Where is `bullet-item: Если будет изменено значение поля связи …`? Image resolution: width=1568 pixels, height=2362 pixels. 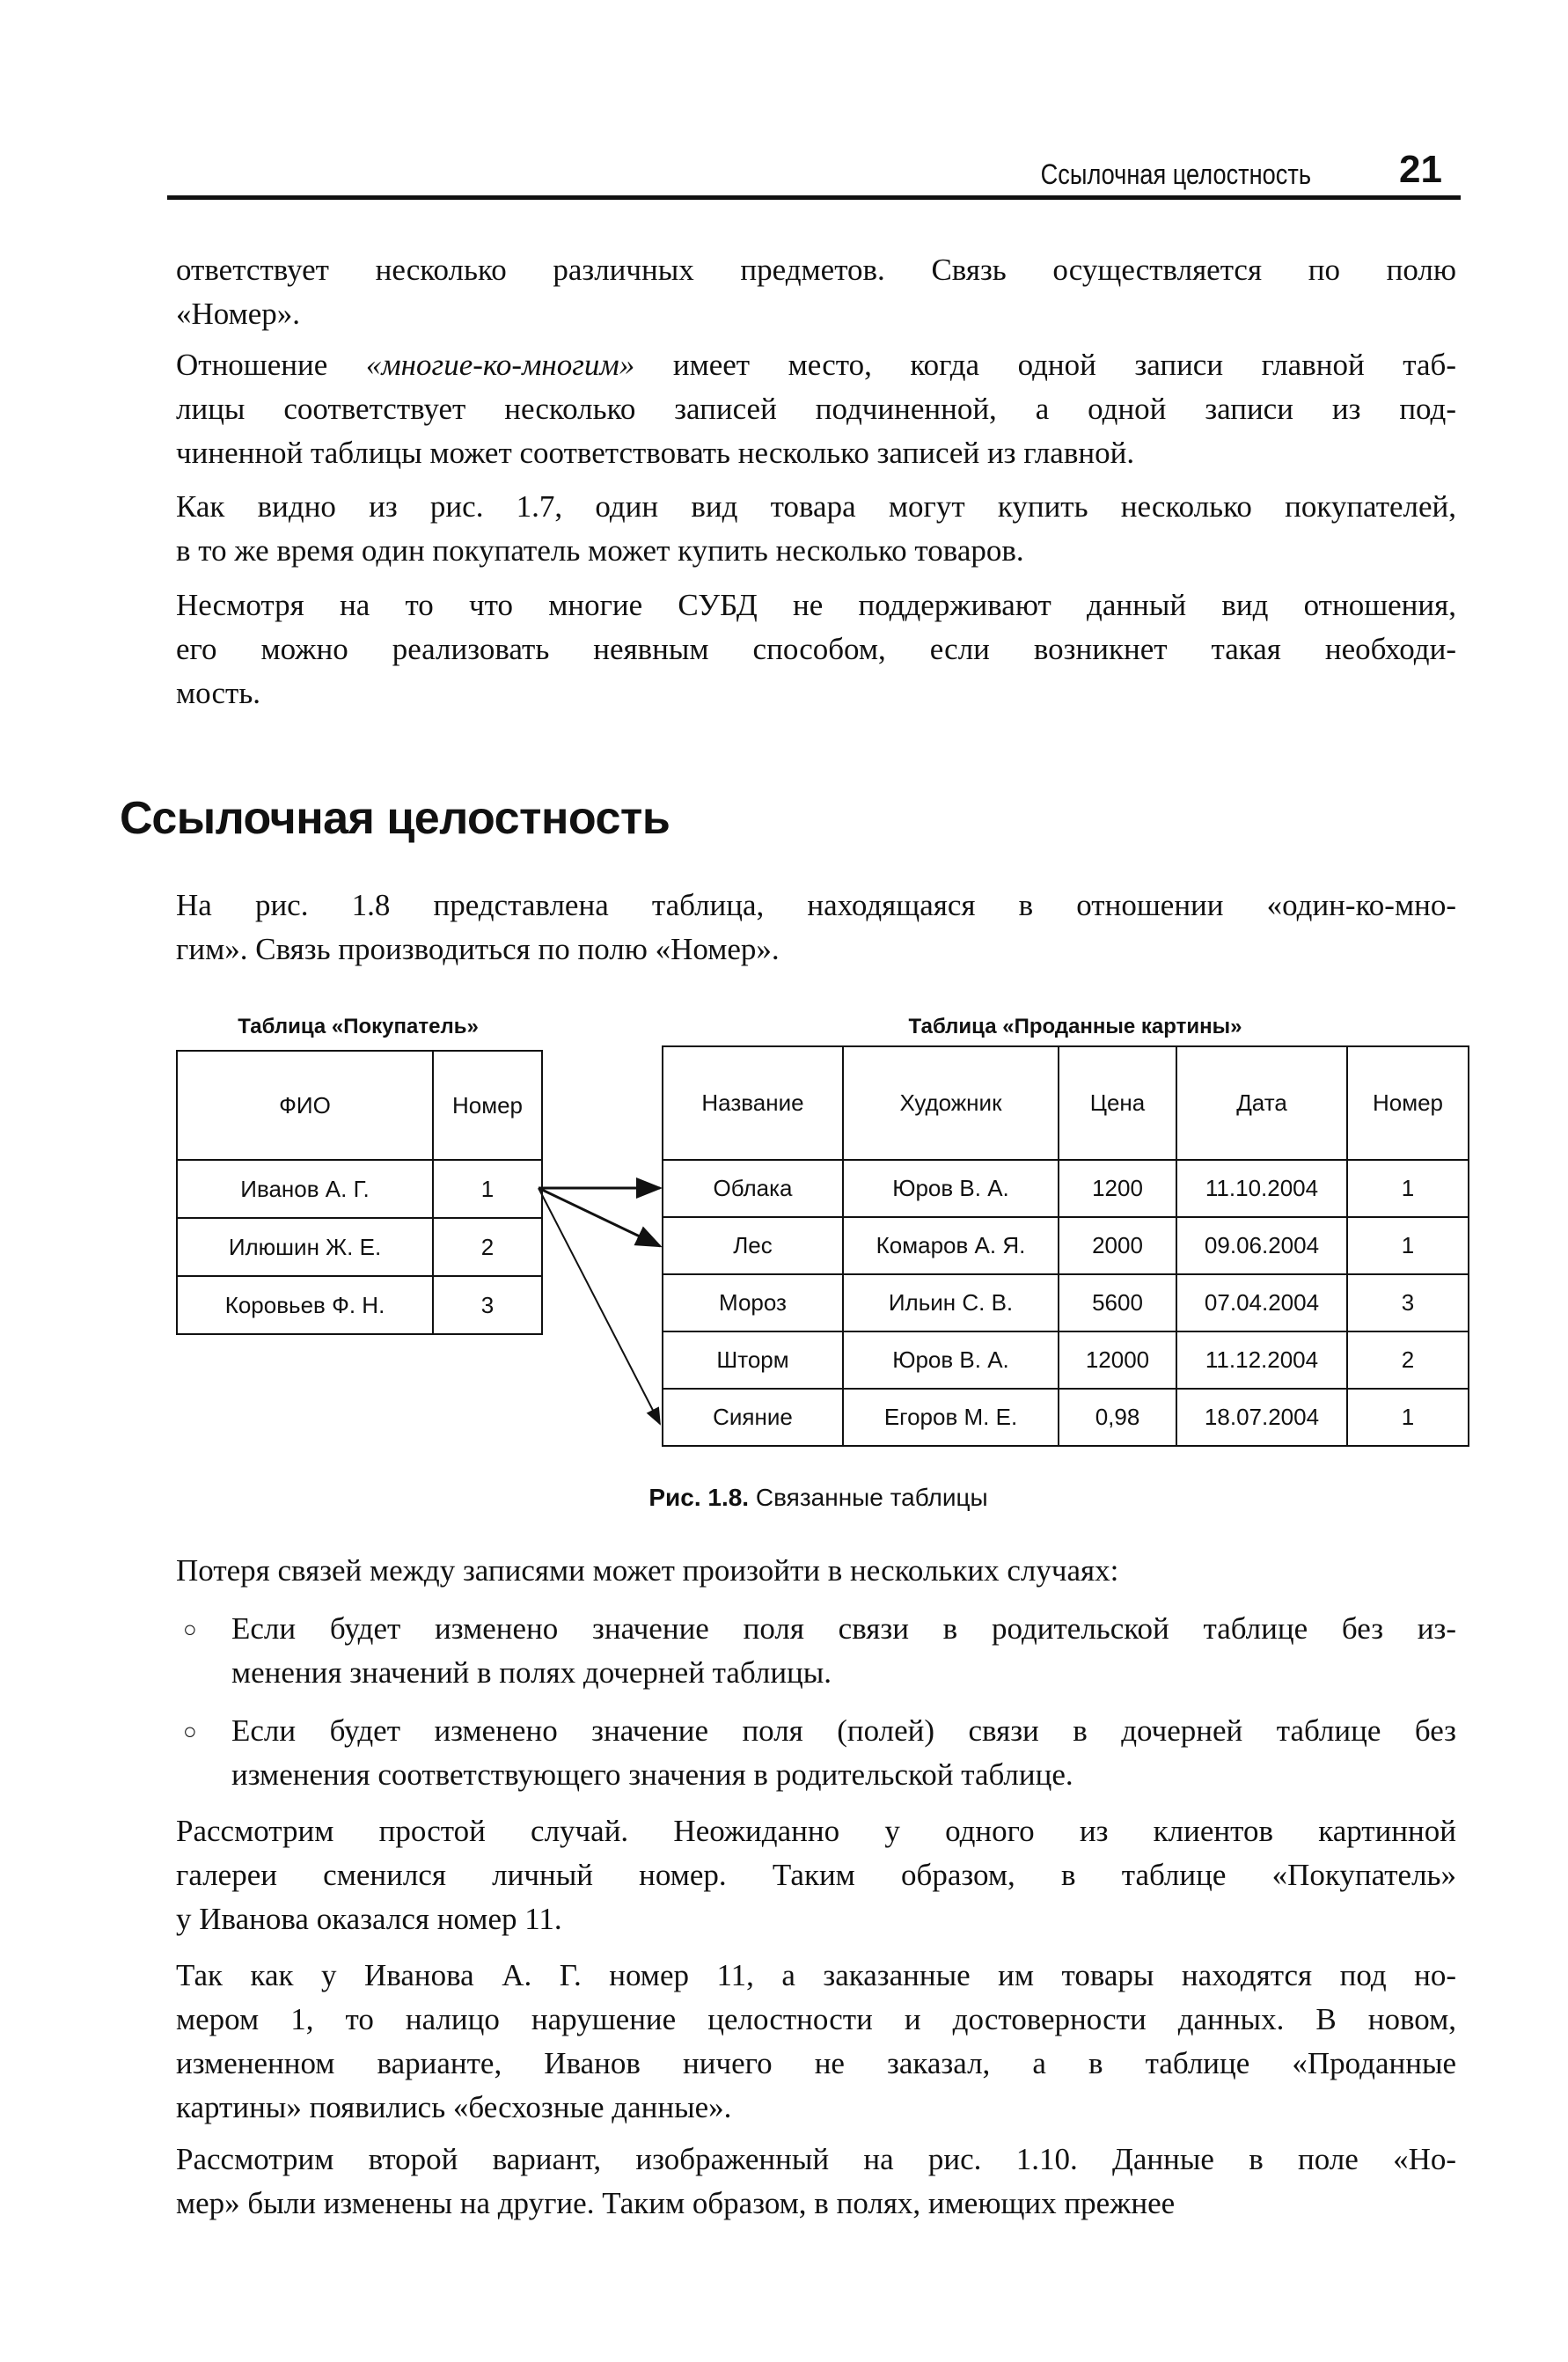 bullet-item: Если будет изменено значение поля связи … is located at coordinates (843, 1651).